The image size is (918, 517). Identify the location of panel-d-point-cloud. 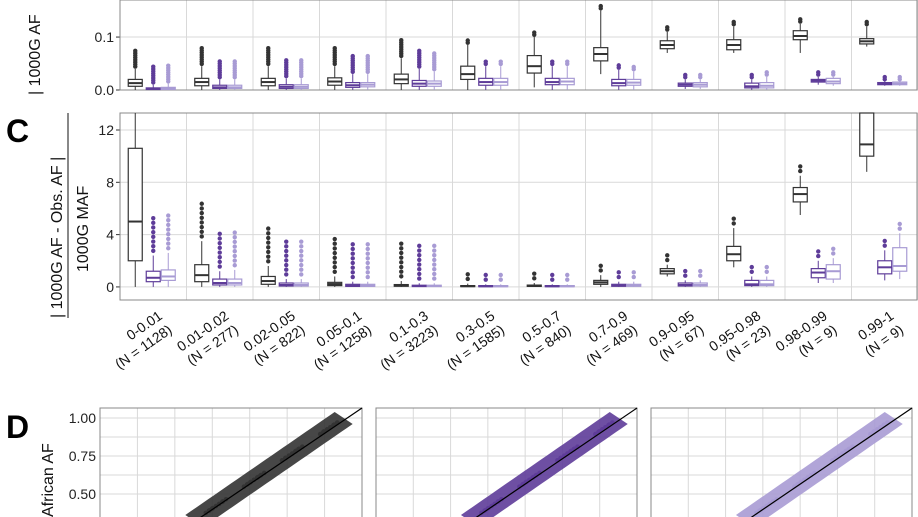
(819, 464).